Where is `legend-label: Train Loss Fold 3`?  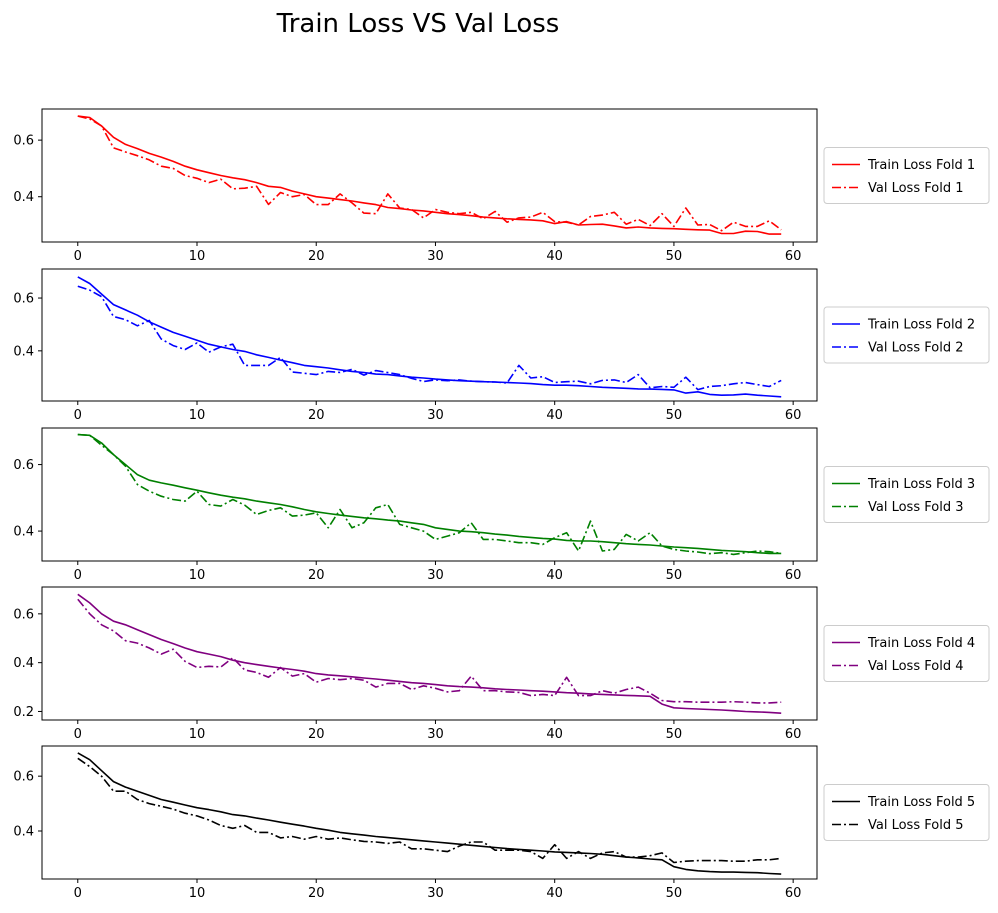
legend-label: Train Loss Fold 3 is located at coordinates (921, 484).